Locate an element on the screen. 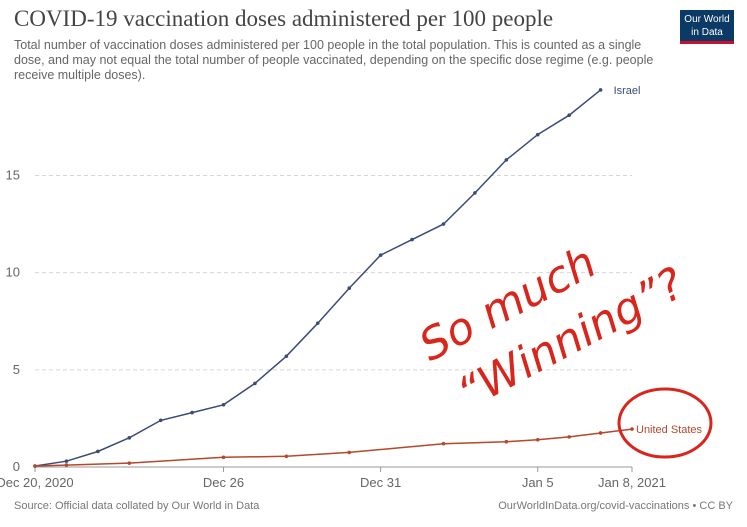 This screenshot has height=527, width=747. logo-line-2: in Data is located at coordinates (707, 32).